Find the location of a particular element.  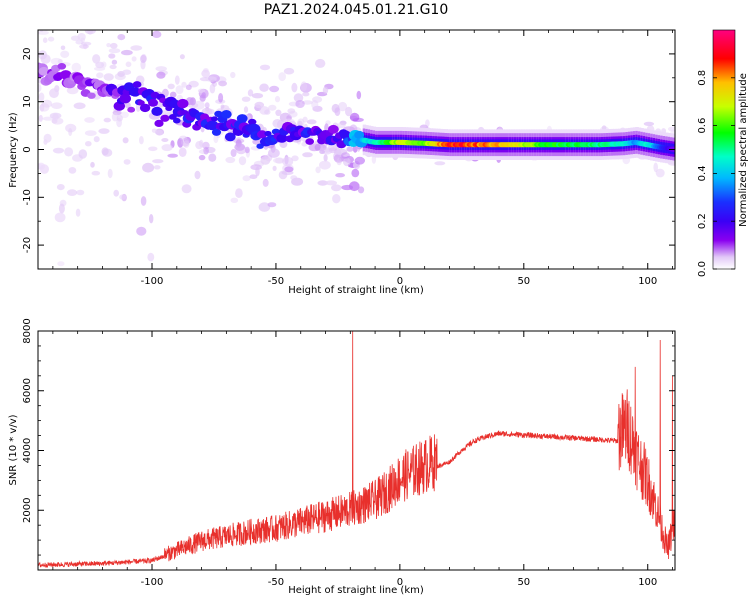

snr-y-label: SNR (10 * v/v) is located at coordinates (13, 449).